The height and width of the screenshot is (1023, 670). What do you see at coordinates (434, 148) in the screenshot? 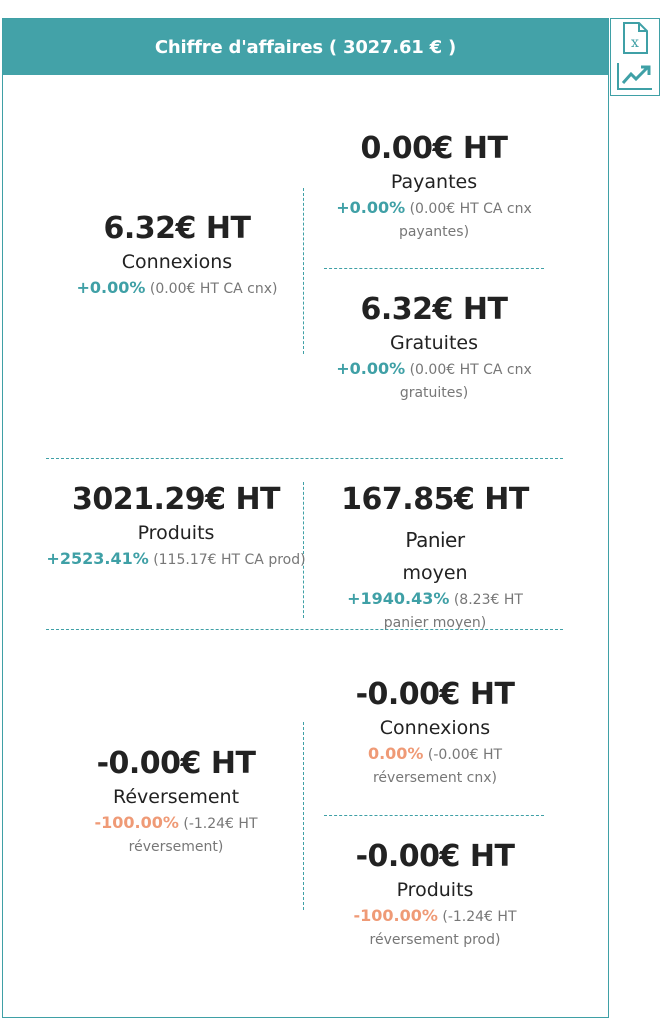
I see `amount: 0.00€ HT` at bounding box center [434, 148].